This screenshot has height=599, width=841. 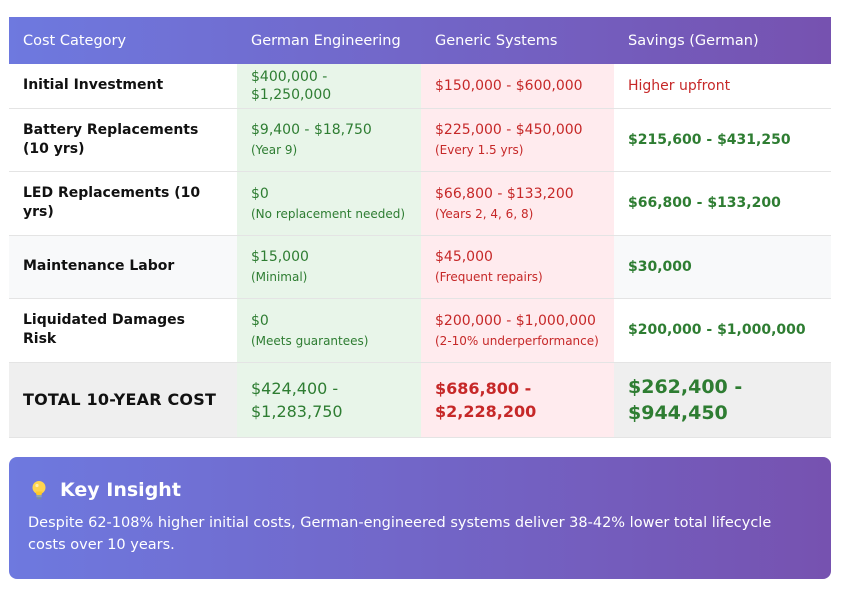 What do you see at coordinates (685, 399) in the screenshot?
I see `savings-total-value: $262,400 - $944,450` at bounding box center [685, 399].